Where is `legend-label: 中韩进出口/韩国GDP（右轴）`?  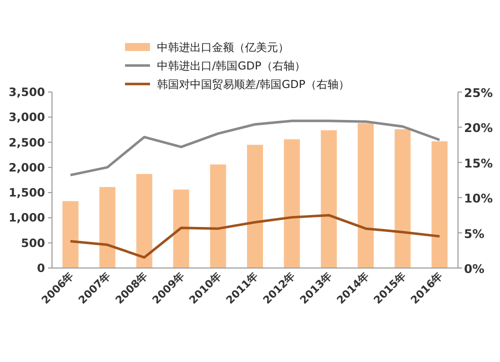
legend-label: 中韩进出口/韩国GDP（右轴） is located at coordinates (231, 66).